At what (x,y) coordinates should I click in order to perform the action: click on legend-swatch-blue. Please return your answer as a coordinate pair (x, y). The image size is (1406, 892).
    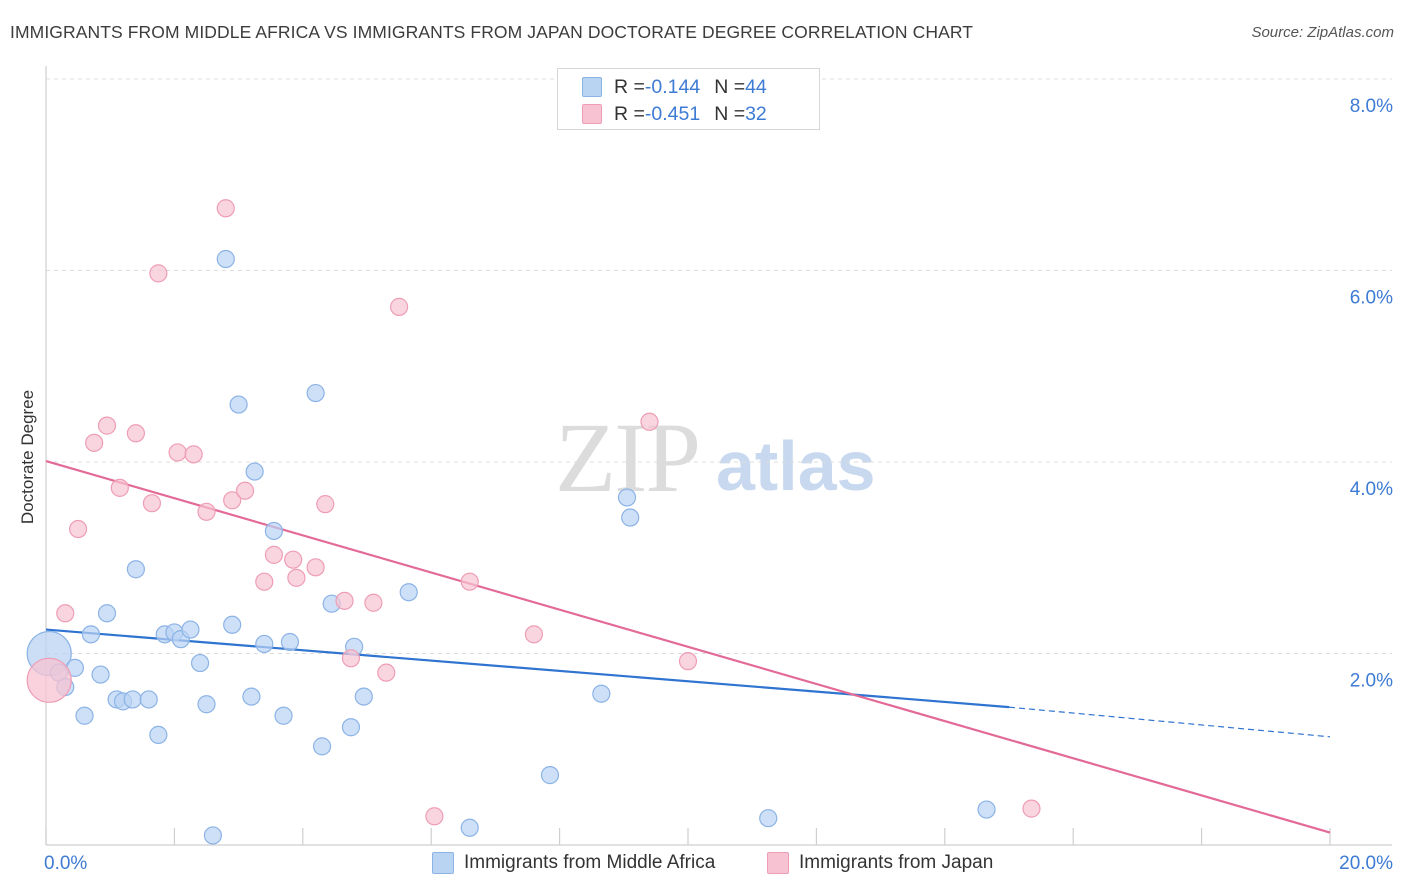
    Looking at the image, I should click on (592, 87).